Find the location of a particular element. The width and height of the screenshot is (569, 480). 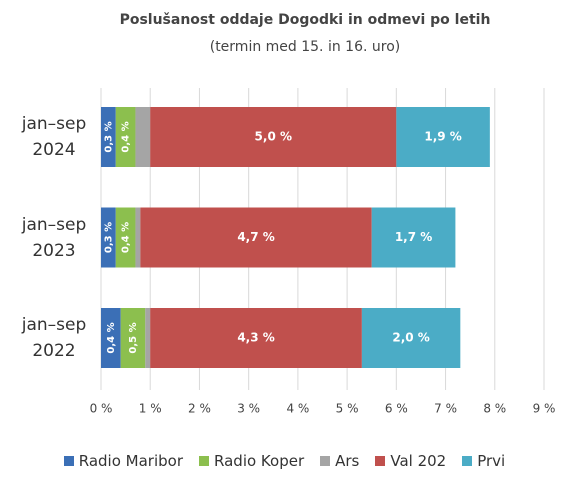

data-label: 2,0 % is located at coordinates (410, 338).